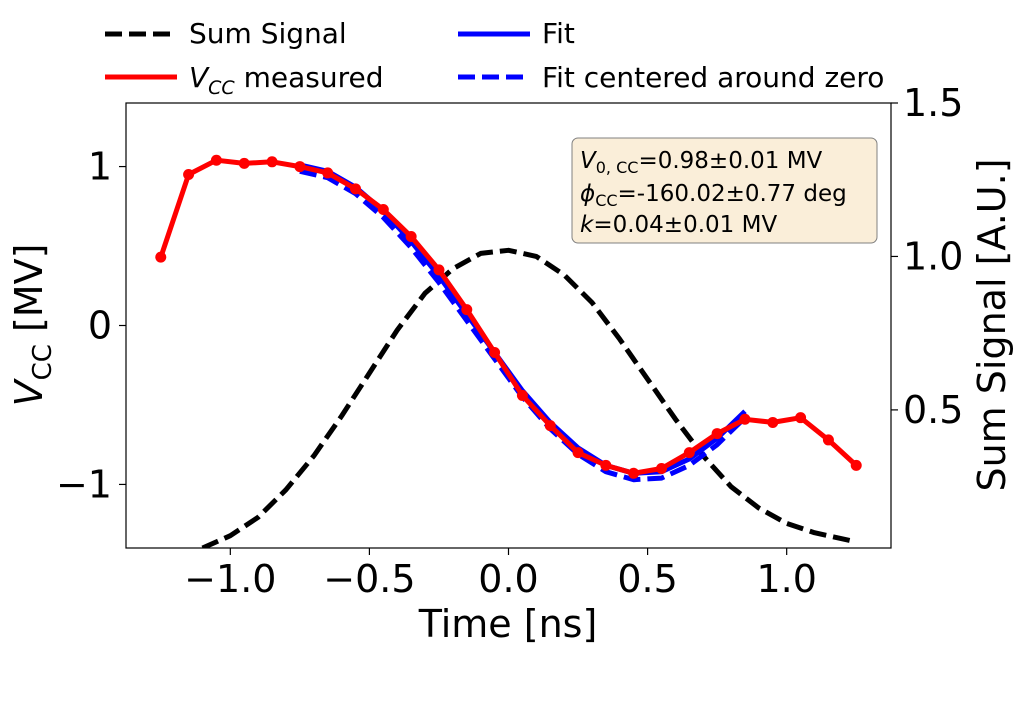 The image size is (1019, 706). Describe the element at coordinates (84, 484) in the screenshot. I see `y-left-tick-label: −1` at that location.